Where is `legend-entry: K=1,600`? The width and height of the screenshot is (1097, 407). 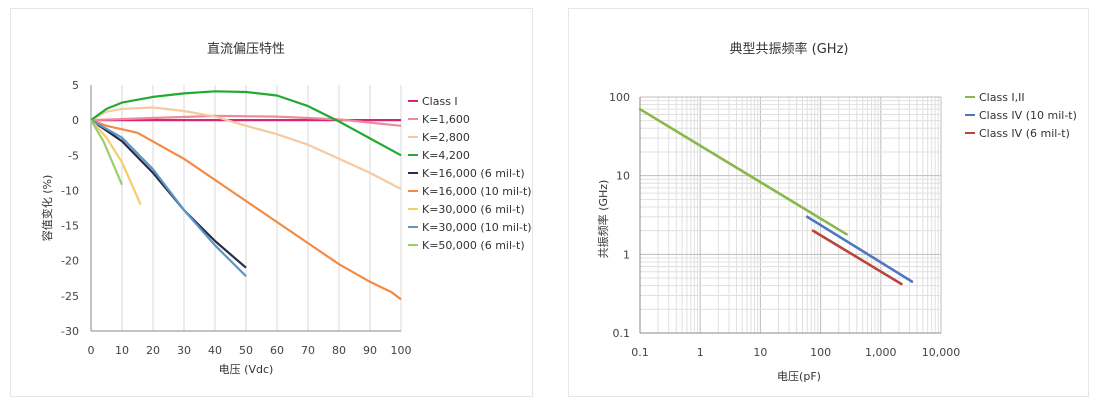 legend-entry: K=1,600 is located at coordinates (446, 119).